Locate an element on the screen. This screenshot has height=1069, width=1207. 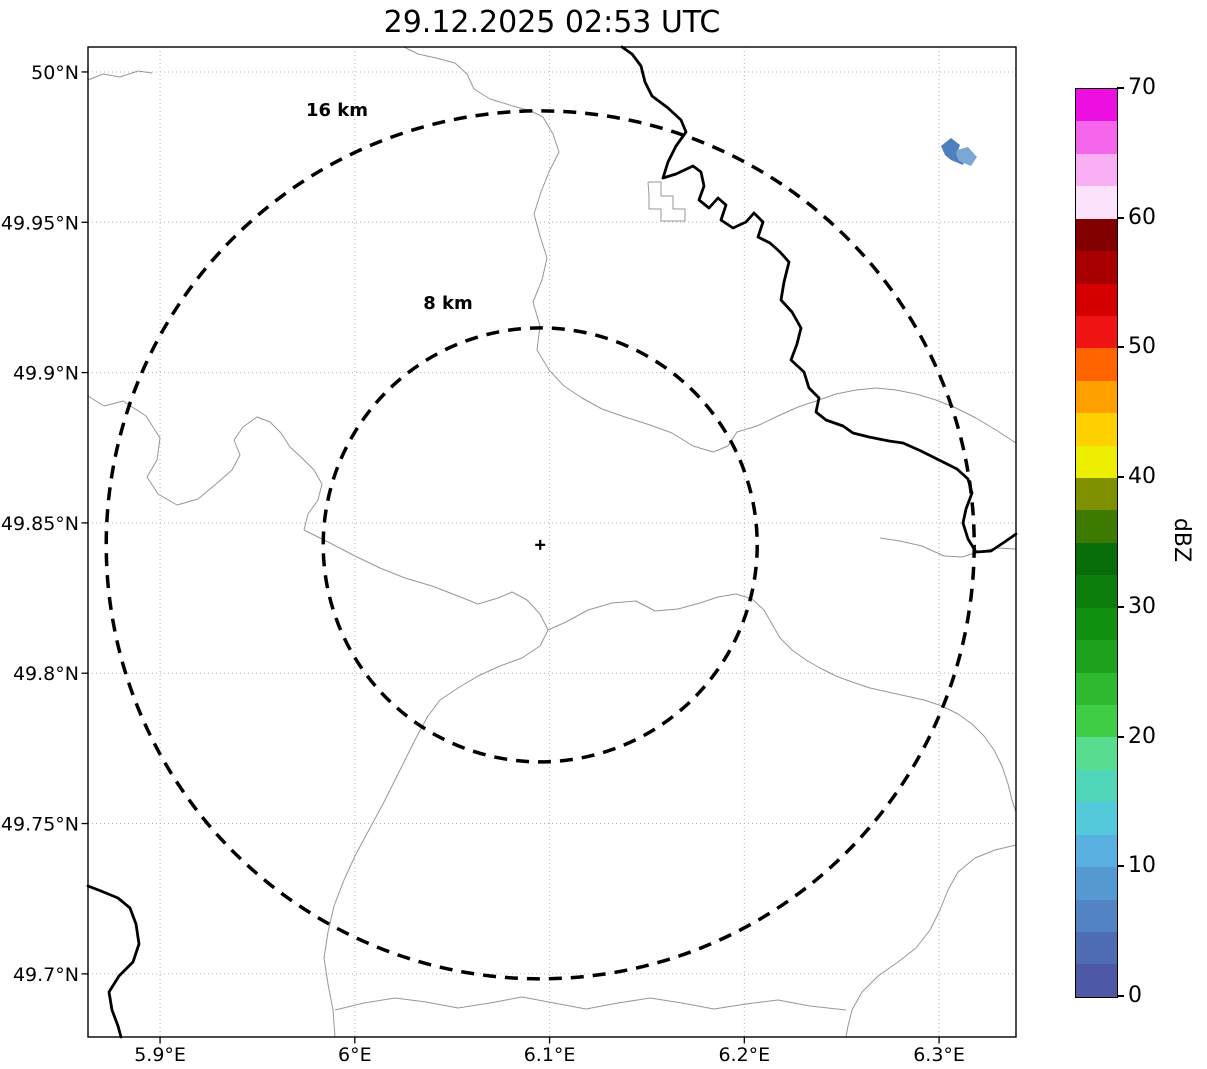
colorbar-tick-label: 40 is located at coordinates (1142, 477).